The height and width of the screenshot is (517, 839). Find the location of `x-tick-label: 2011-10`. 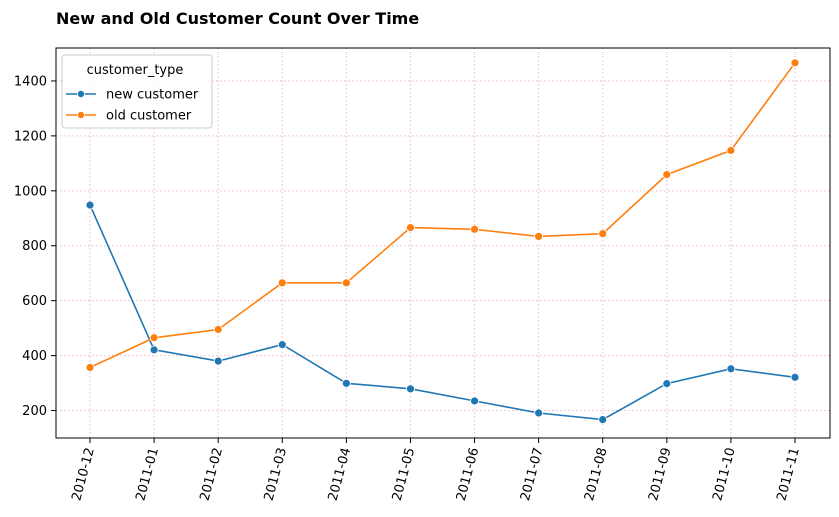

x-tick-label: 2011-10 is located at coordinates (724, 474).